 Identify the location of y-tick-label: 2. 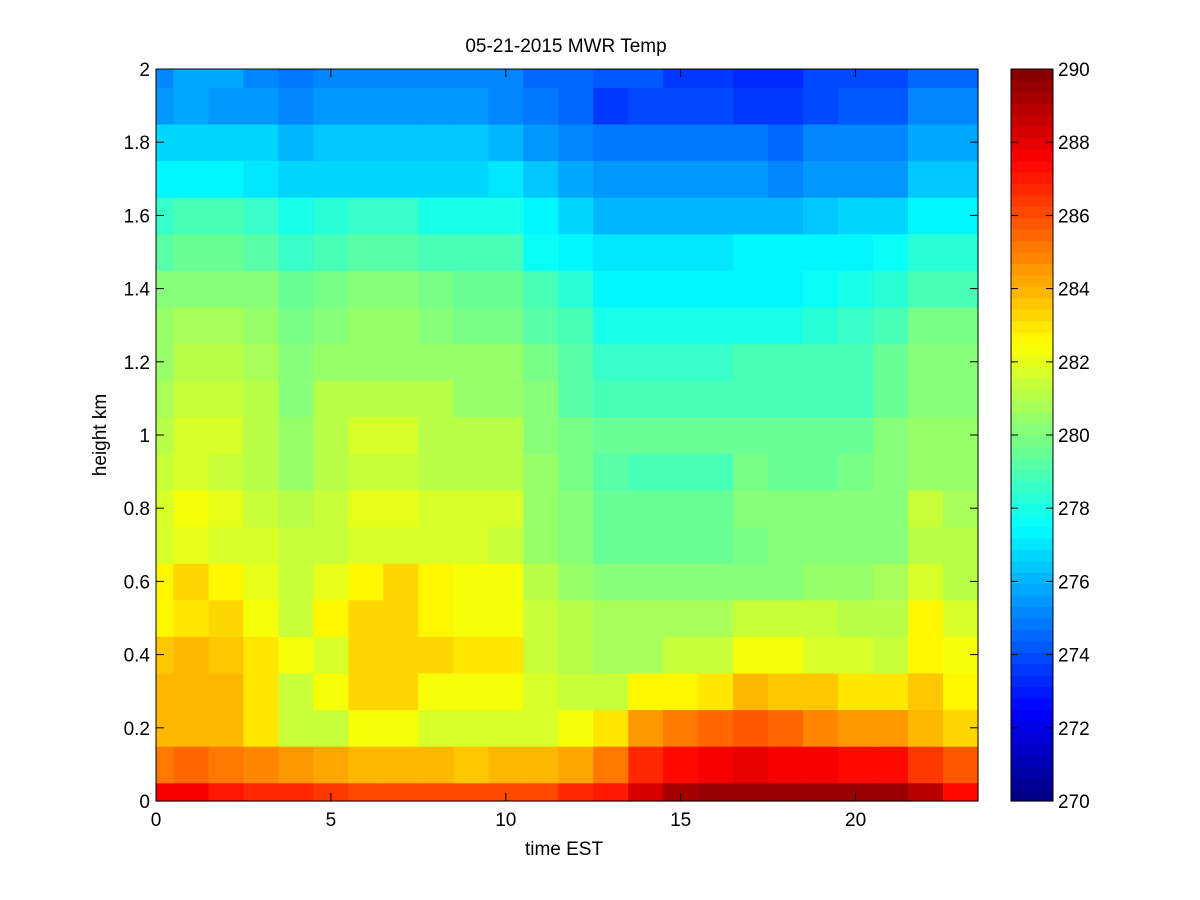
(144, 70).